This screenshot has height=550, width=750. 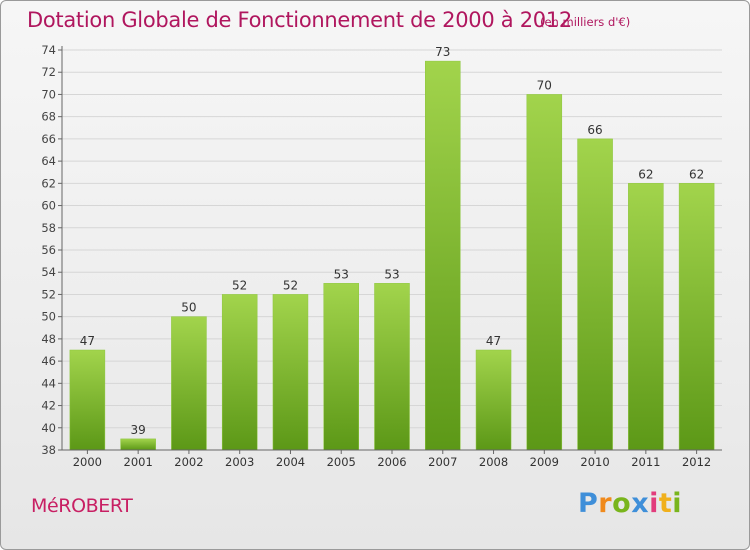 I want to click on x-tick-label: 2001, so click(x=138, y=462).